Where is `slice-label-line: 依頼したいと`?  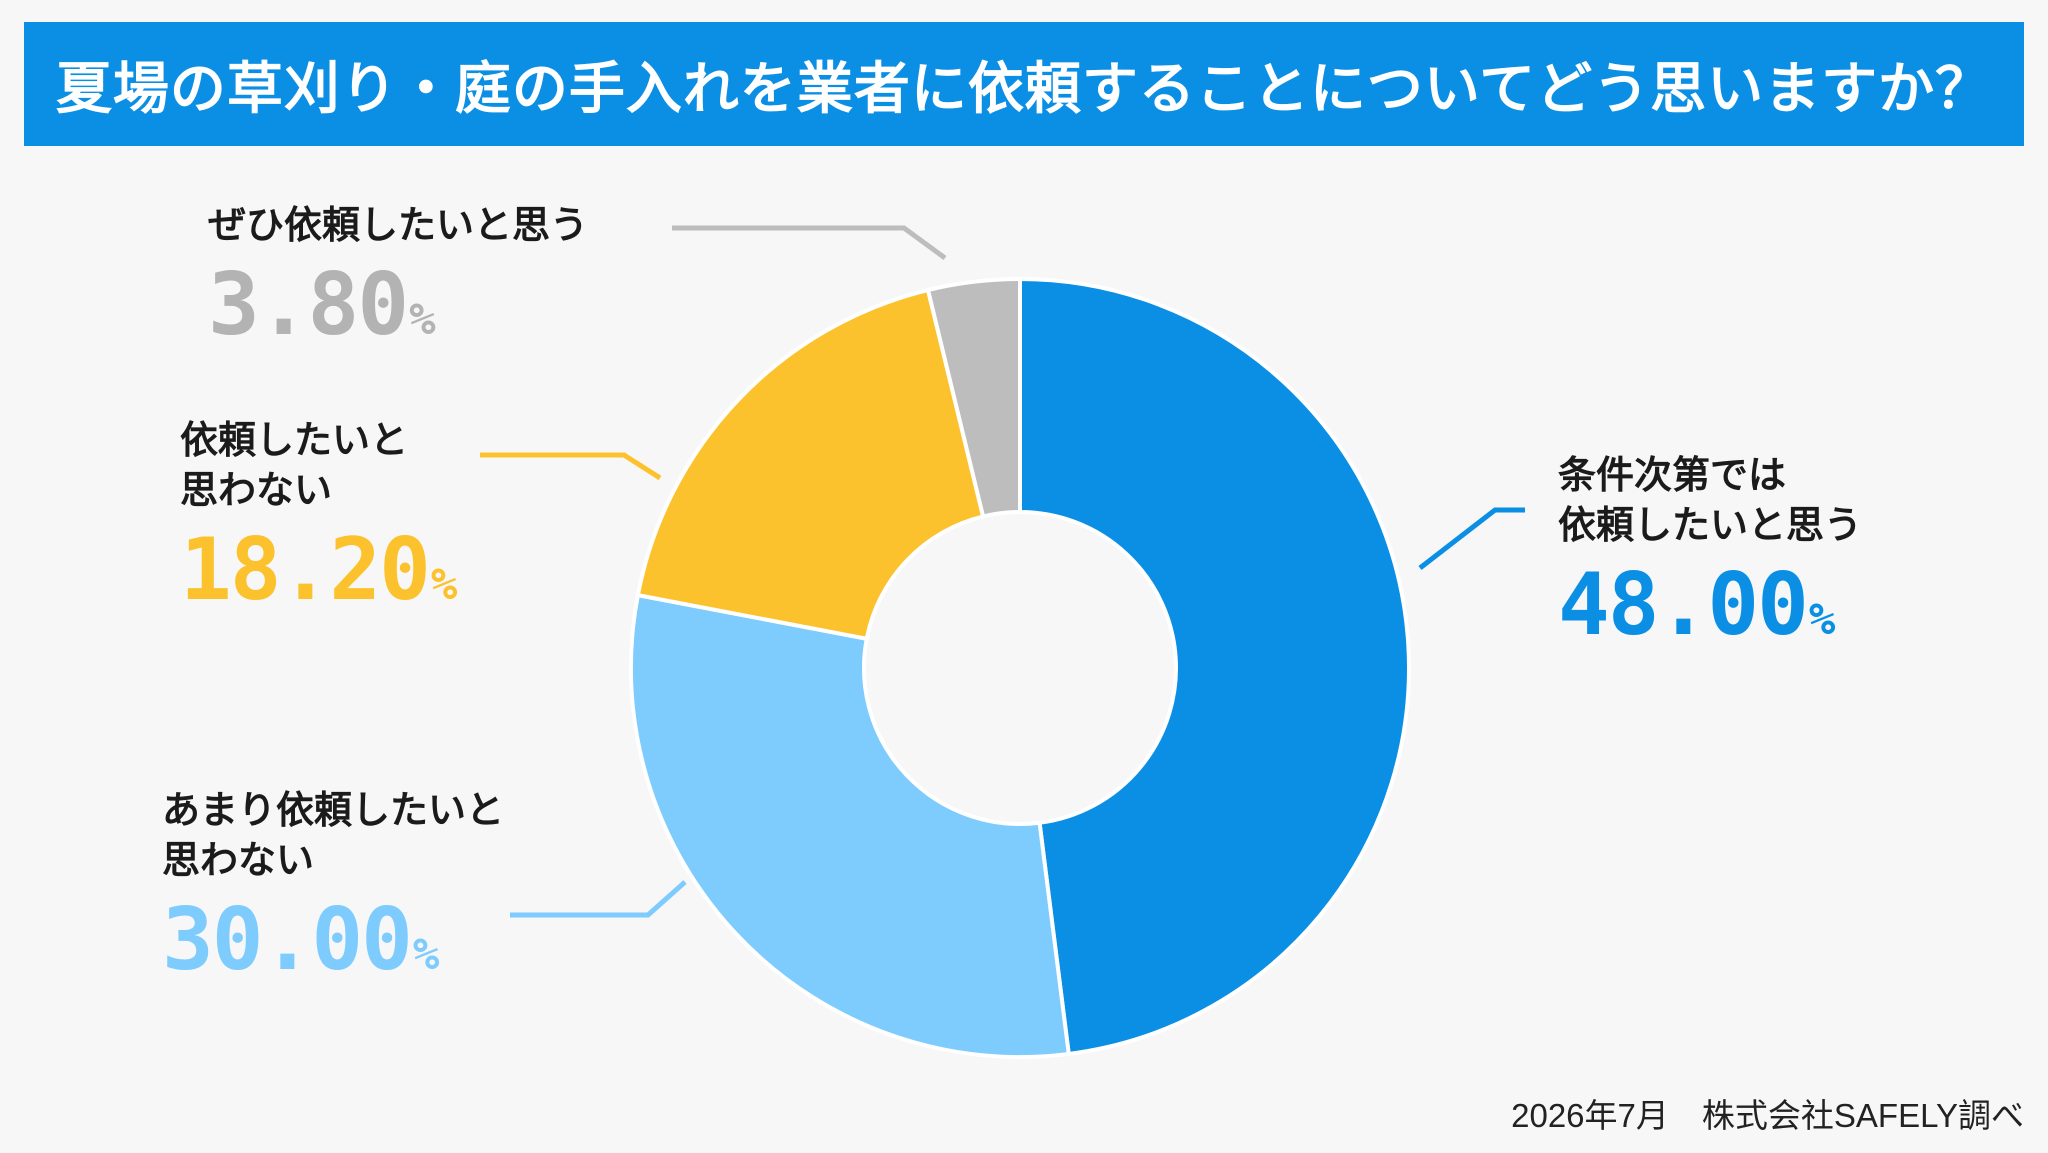 slice-label-line: 依頼したいと is located at coordinates (294, 440).